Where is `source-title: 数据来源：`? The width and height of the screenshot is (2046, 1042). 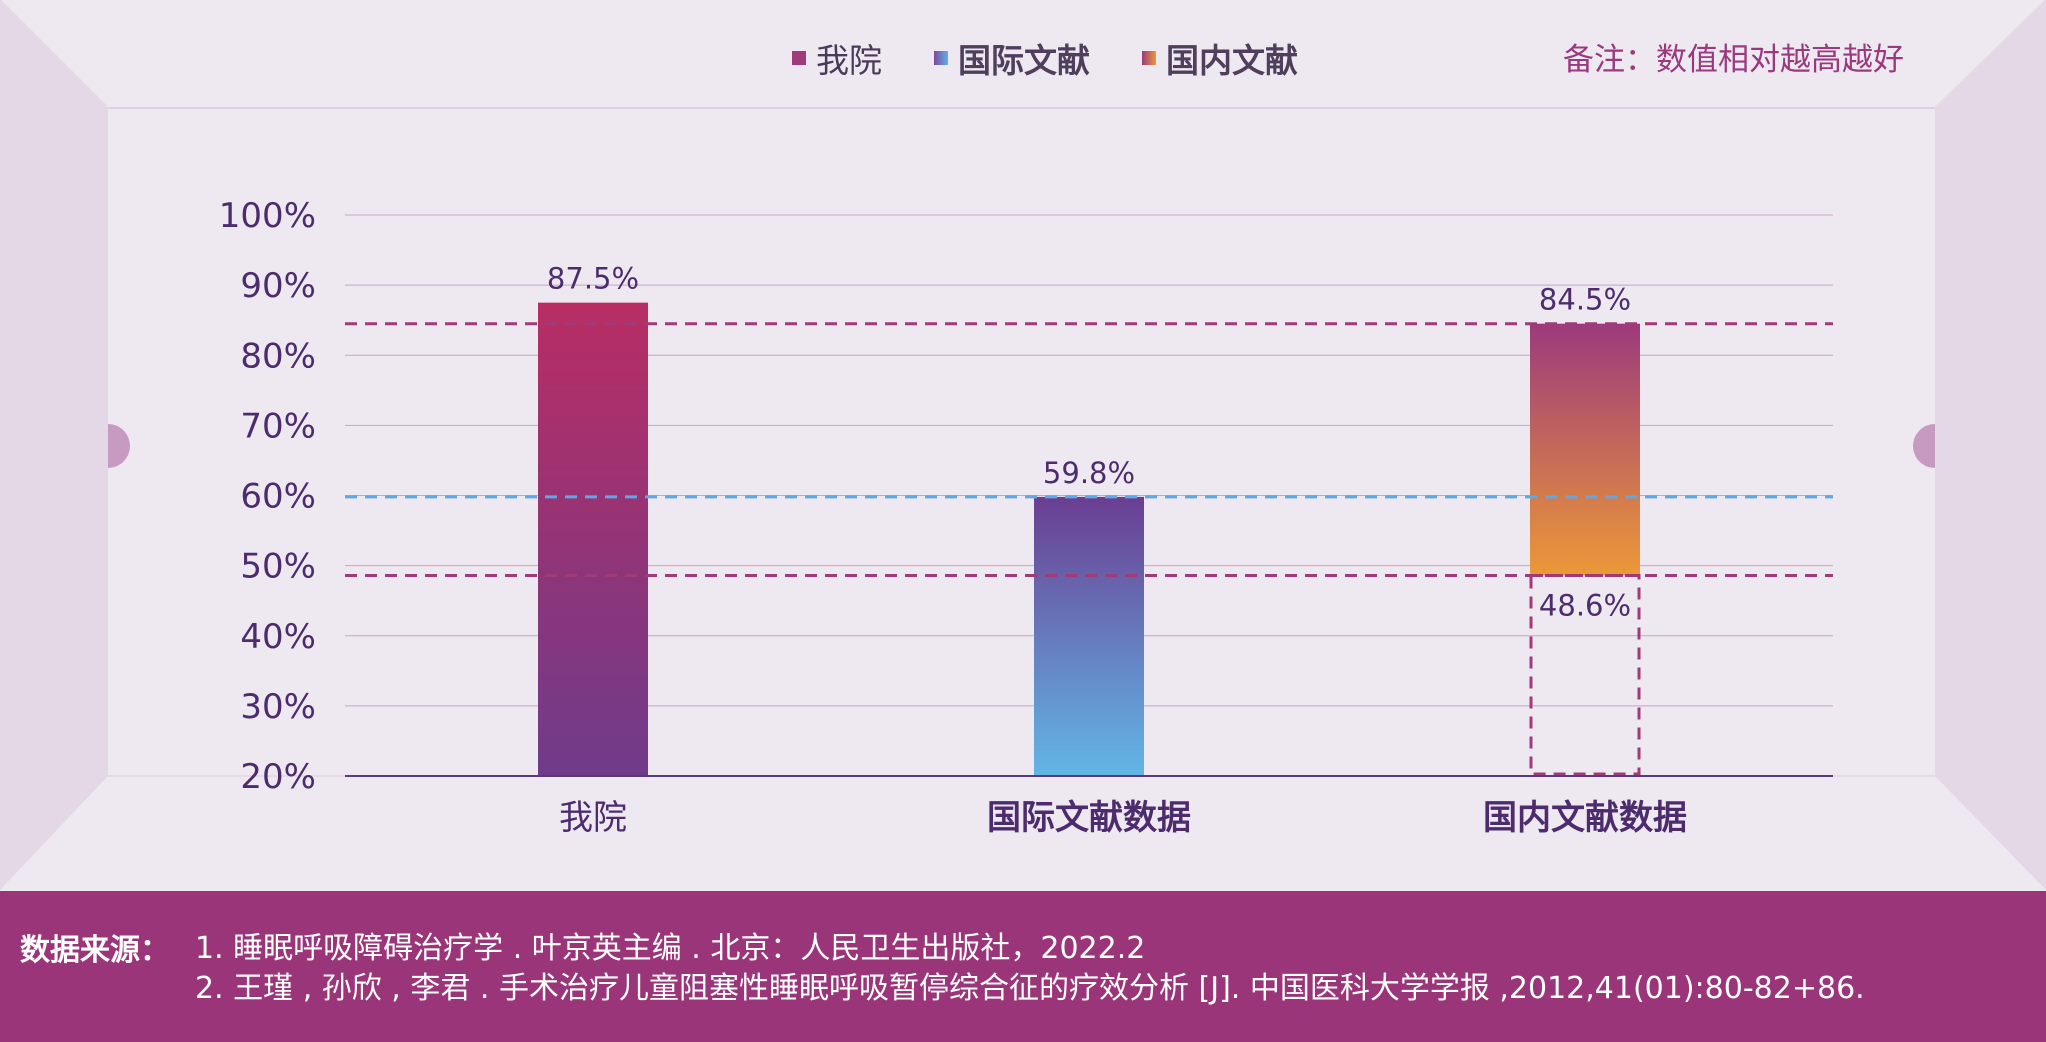 source-title: 数据来源： is located at coordinates (95, 950).